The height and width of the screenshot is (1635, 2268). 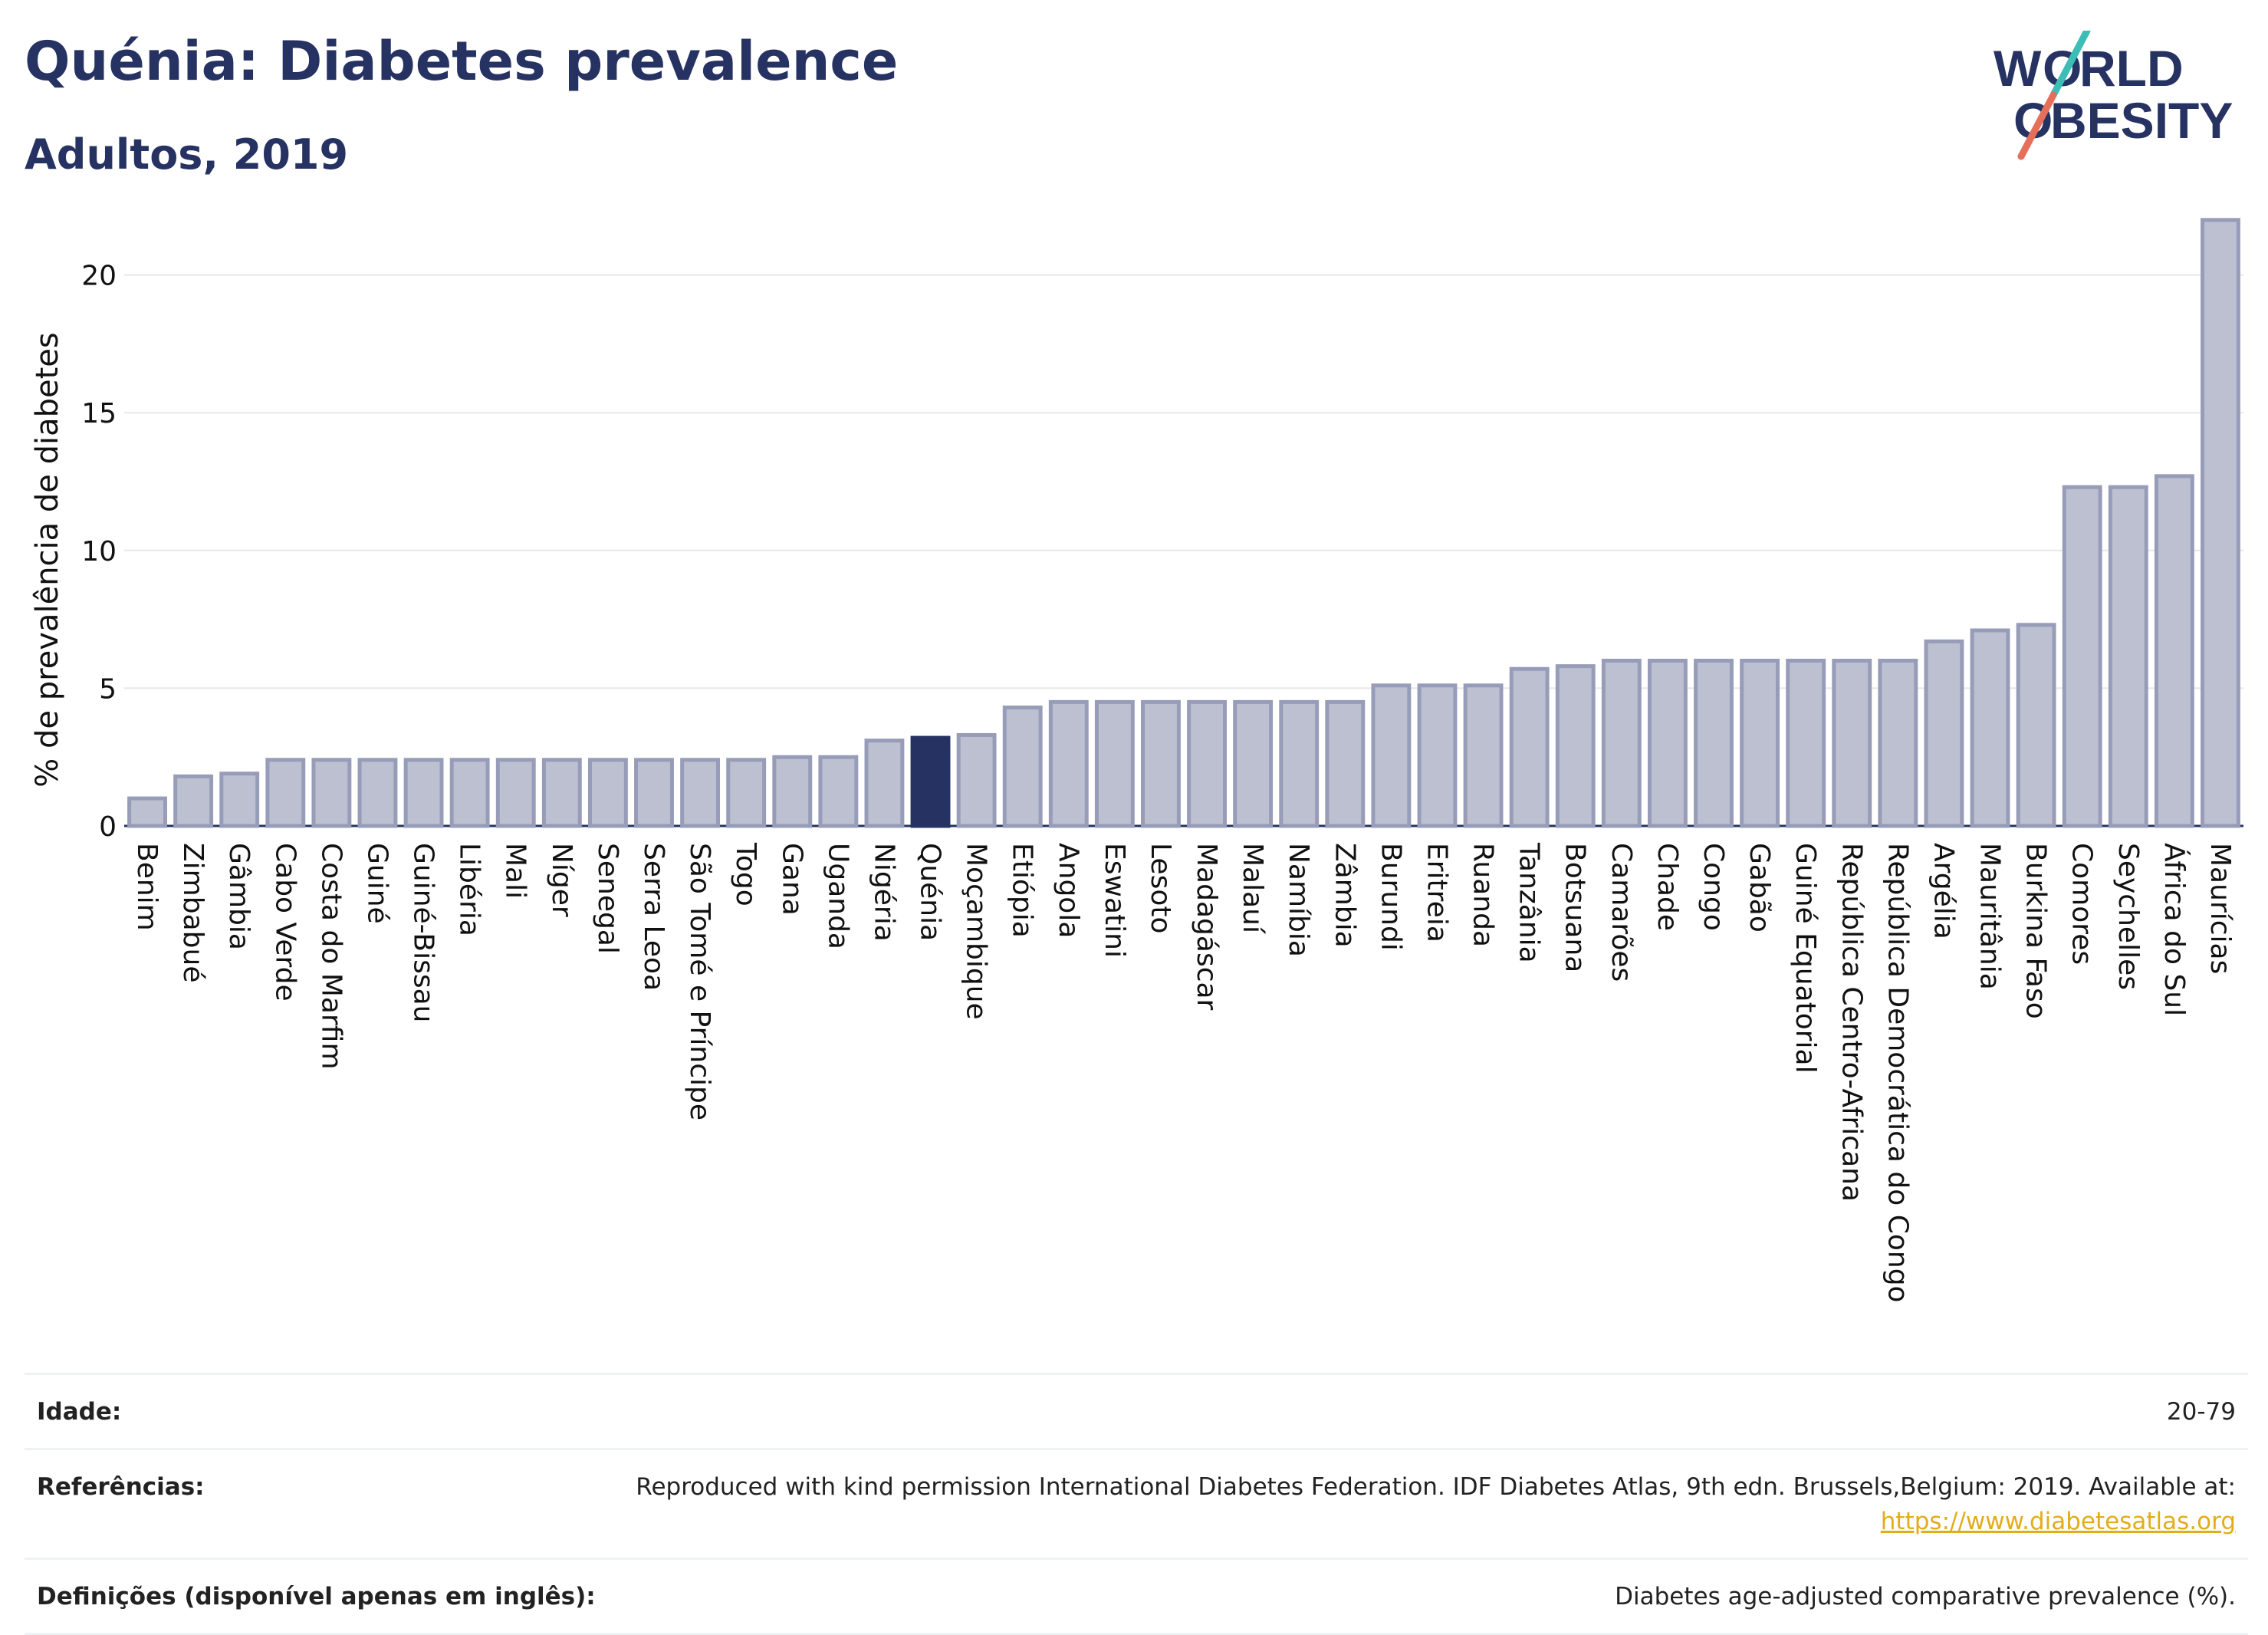 I want to click on x-tick-label: Senegal, so click(x=607, y=899).